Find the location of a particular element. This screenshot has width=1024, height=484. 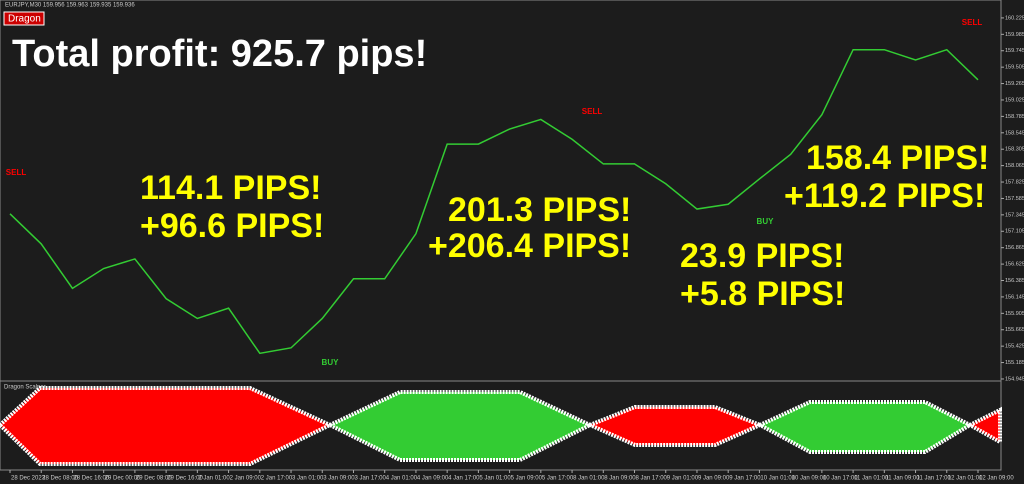

y-tick-label: 158.545 is located at coordinates (1014, 133).